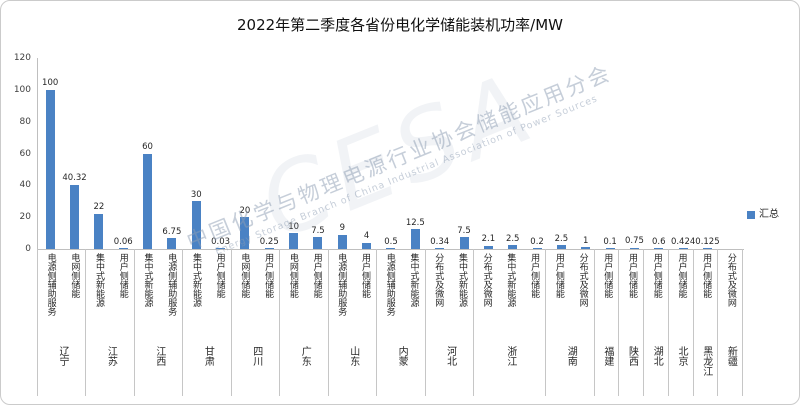  I want to click on bar-cell: 60, so click(147, 153).